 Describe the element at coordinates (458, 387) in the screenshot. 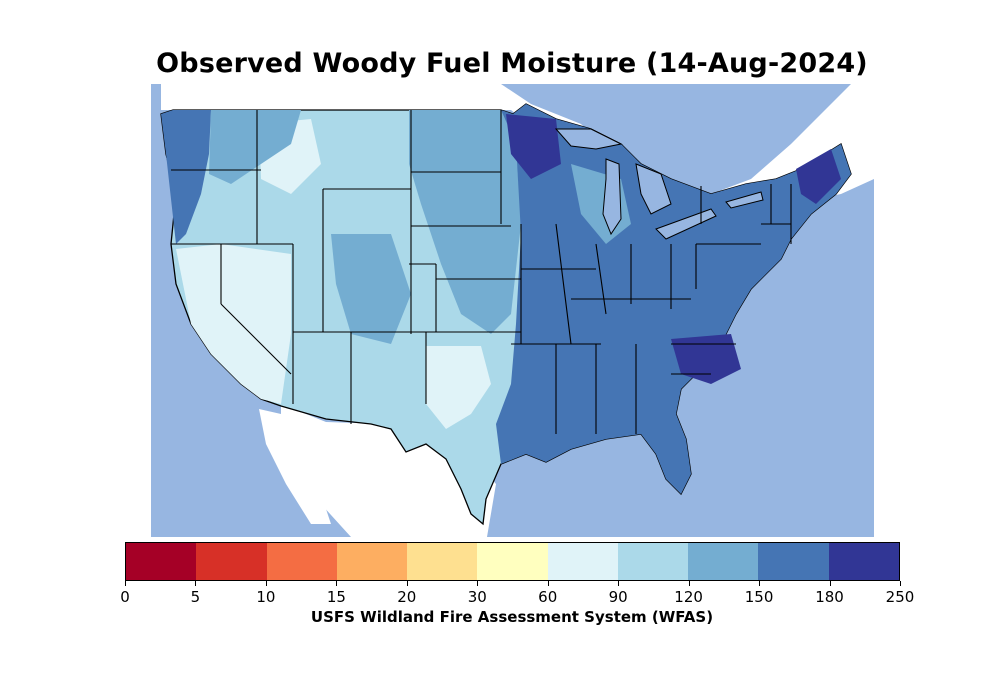

I see `region-dry-texas` at that location.